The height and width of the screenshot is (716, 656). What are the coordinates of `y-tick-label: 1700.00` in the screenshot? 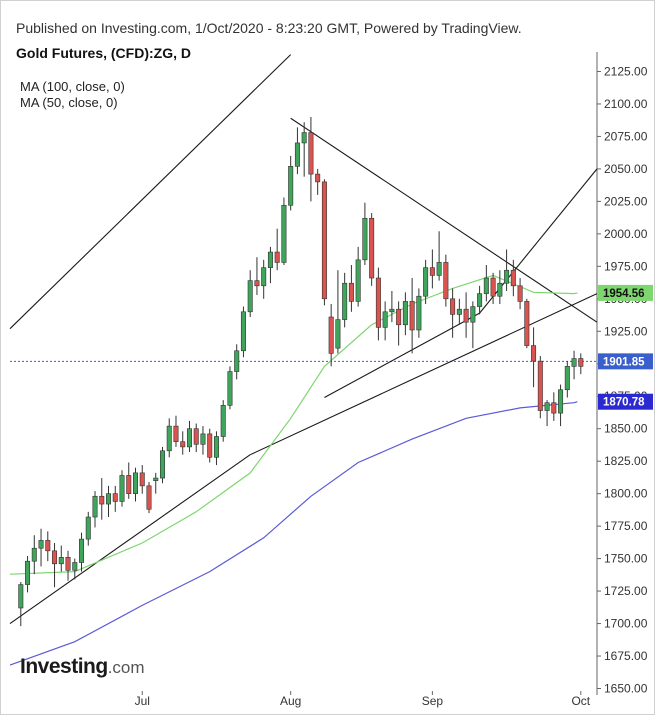 It's located at (626, 624).